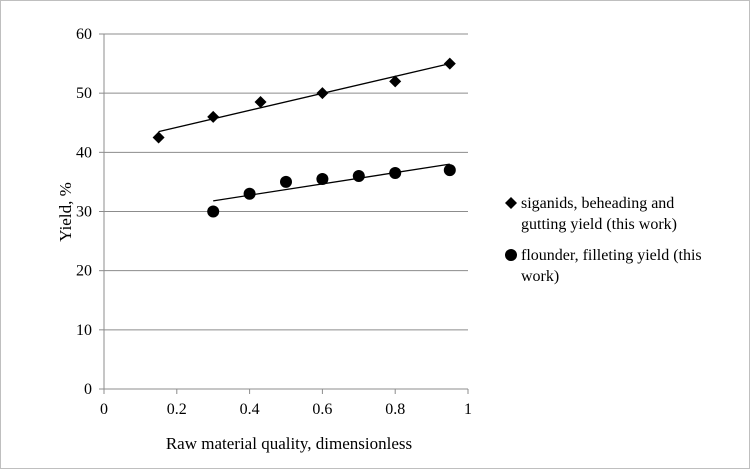 The image size is (752, 471). What do you see at coordinates (104, 409) in the screenshot?
I see `x-tick-label-0: 0` at bounding box center [104, 409].